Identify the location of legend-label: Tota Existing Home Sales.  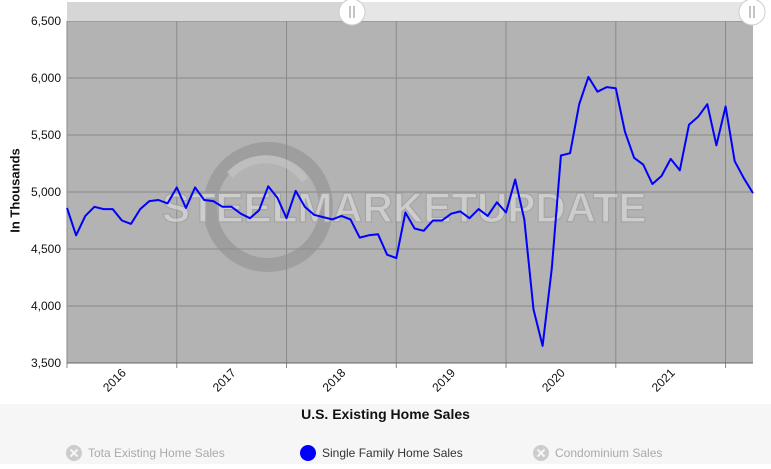
(156, 453).